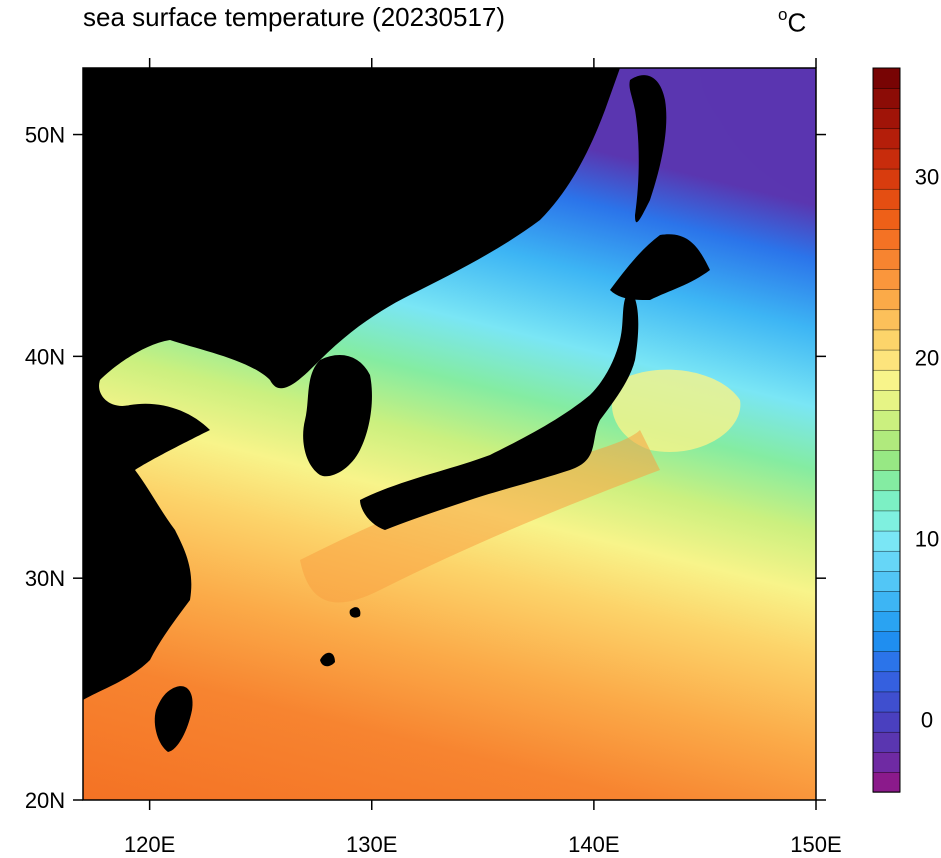 This screenshot has width=941, height=858. What do you see at coordinates (45, 135) in the screenshot?
I see `lat-tick-label: 50N` at bounding box center [45, 135].